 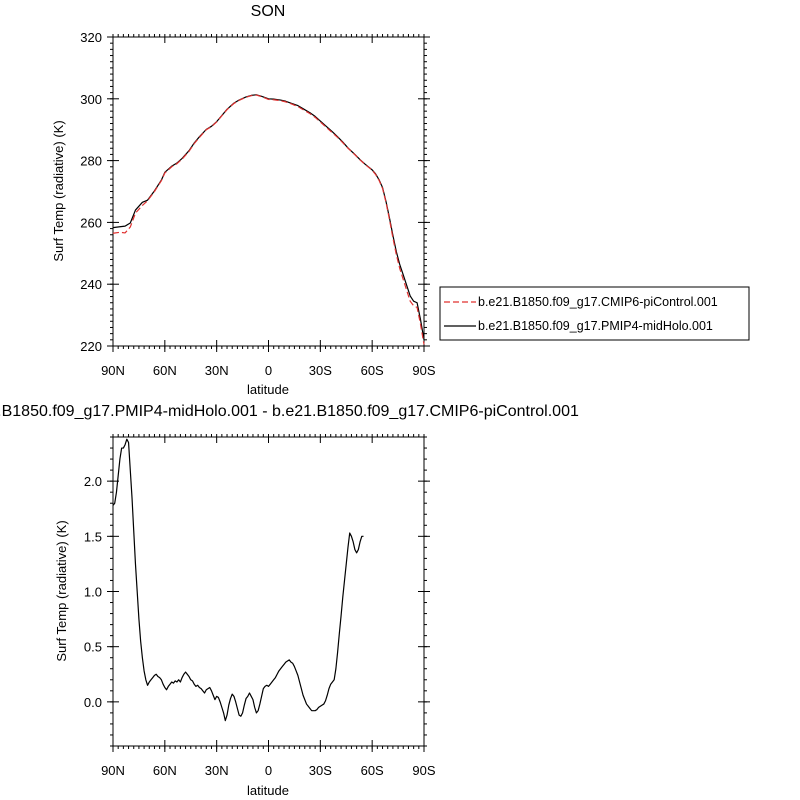 I want to click on top-chart-title: SON, so click(x=268, y=11).